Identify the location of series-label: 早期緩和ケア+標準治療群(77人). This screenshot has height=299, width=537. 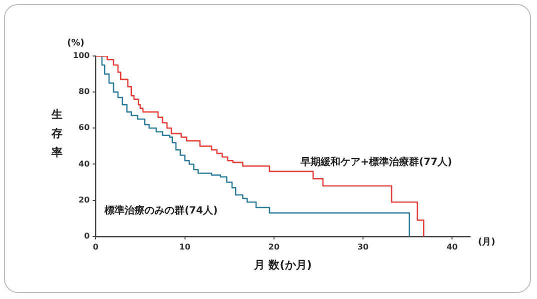
(376, 162).